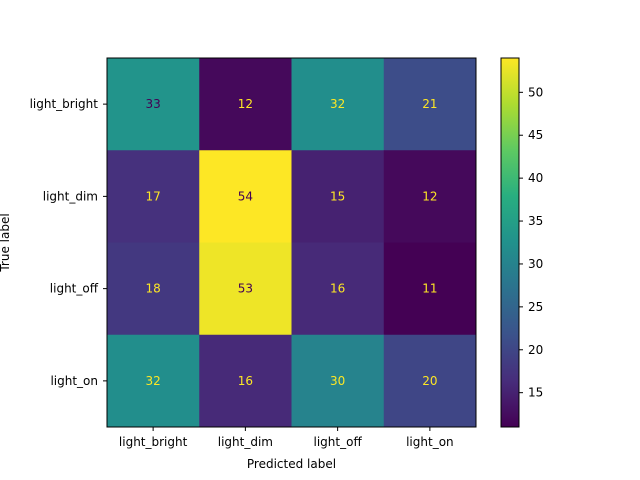 This screenshot has width=640, height=480. Describe the element at coordinates (535, 221) in the screenshot. I see `colorbar-tick-label: 35` at that location.